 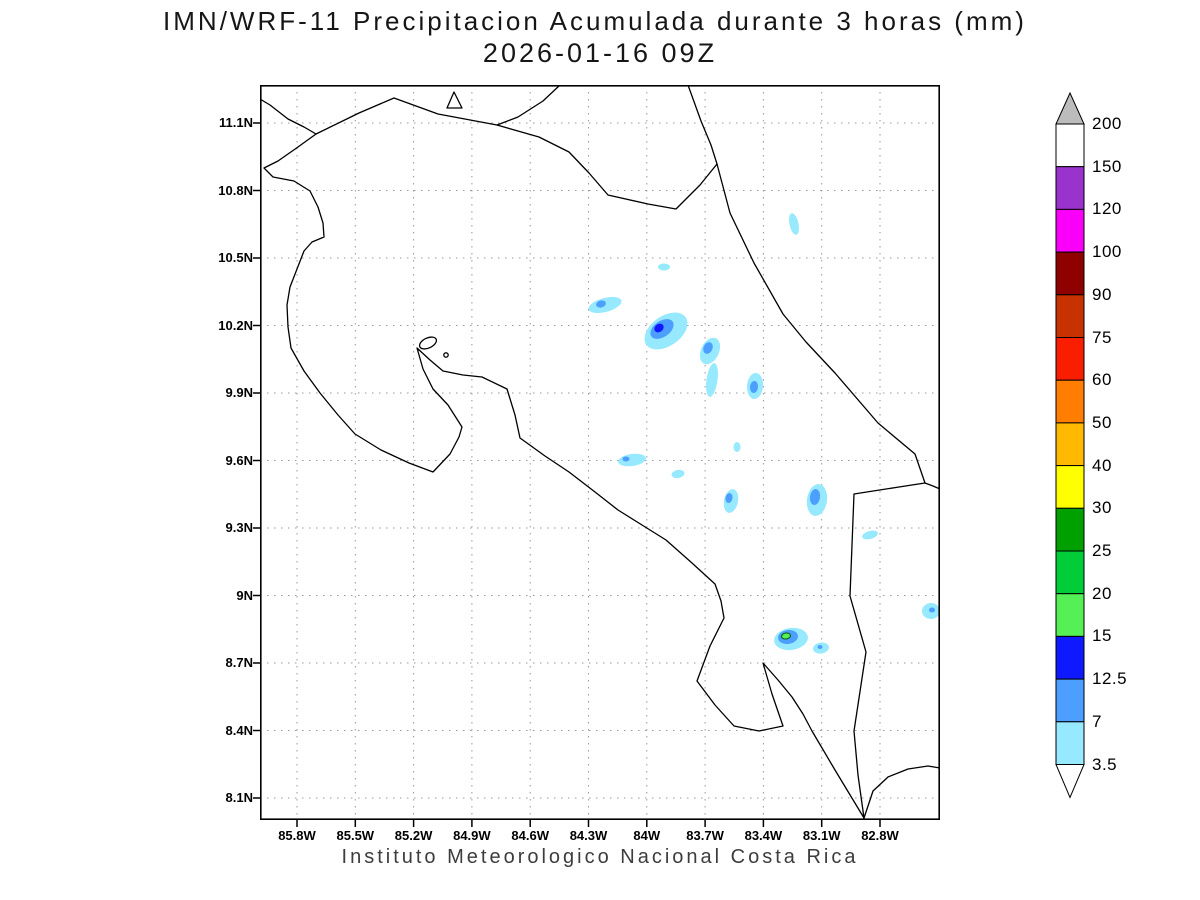 What do you see at coordinates (528, 105) in the screenshot?
I see `lake-nicaragua-east-shore` at bounding box center [528, 105].